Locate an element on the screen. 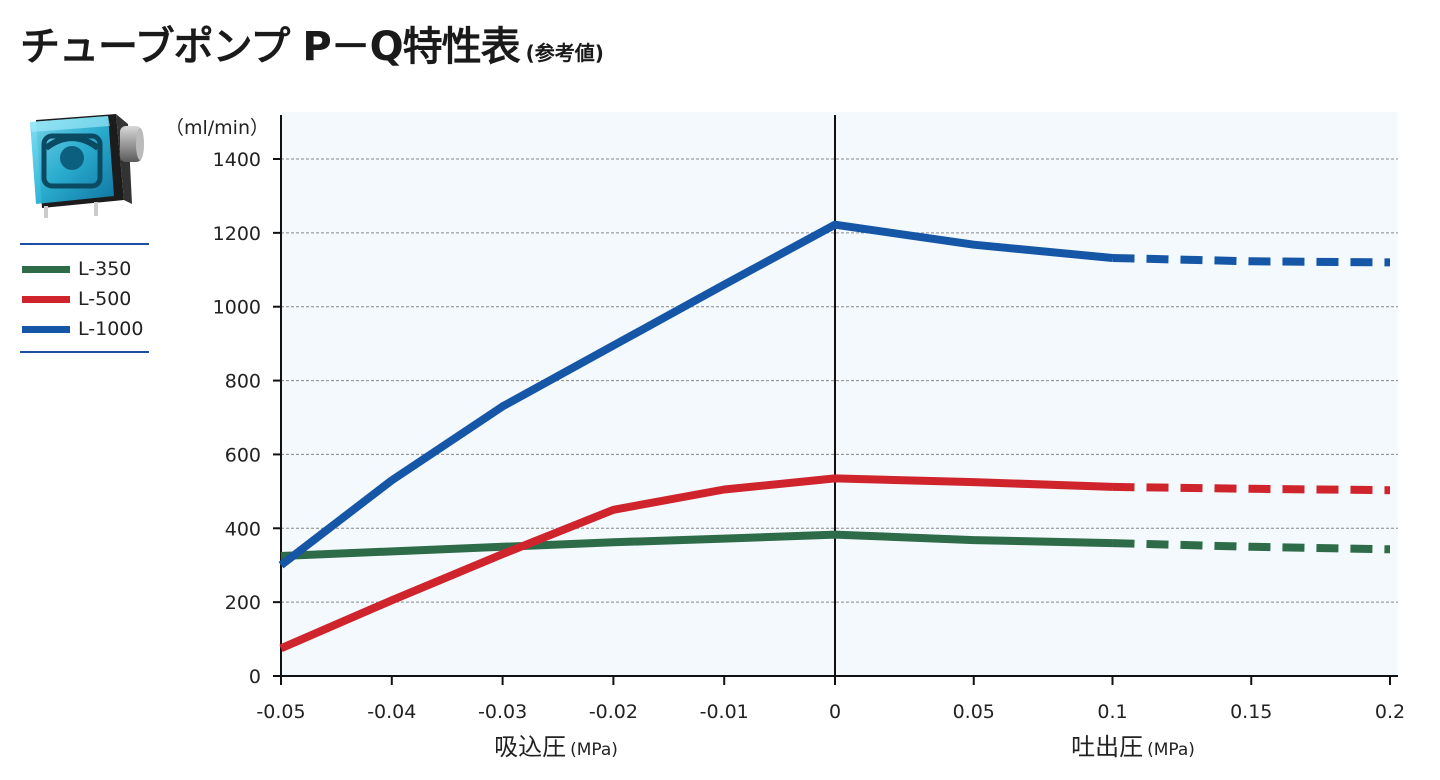 The width and height of the screenshot is (1440, 780). x-axis-label-suction: 吸込圧 (MPa) is located at coordinates (556, 747).